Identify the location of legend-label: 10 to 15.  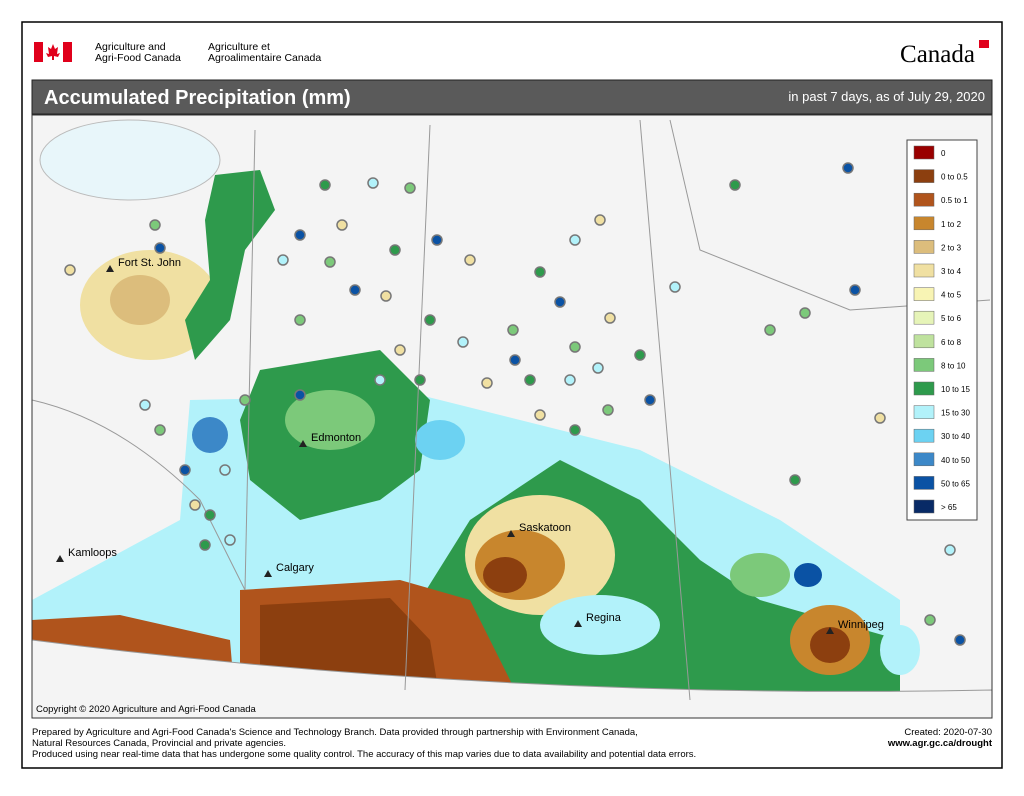
(955, 389).